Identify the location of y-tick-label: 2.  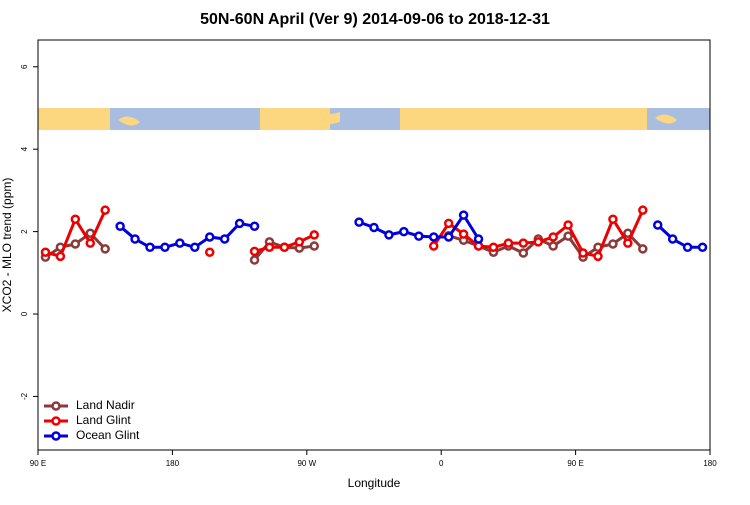
(24, 231).